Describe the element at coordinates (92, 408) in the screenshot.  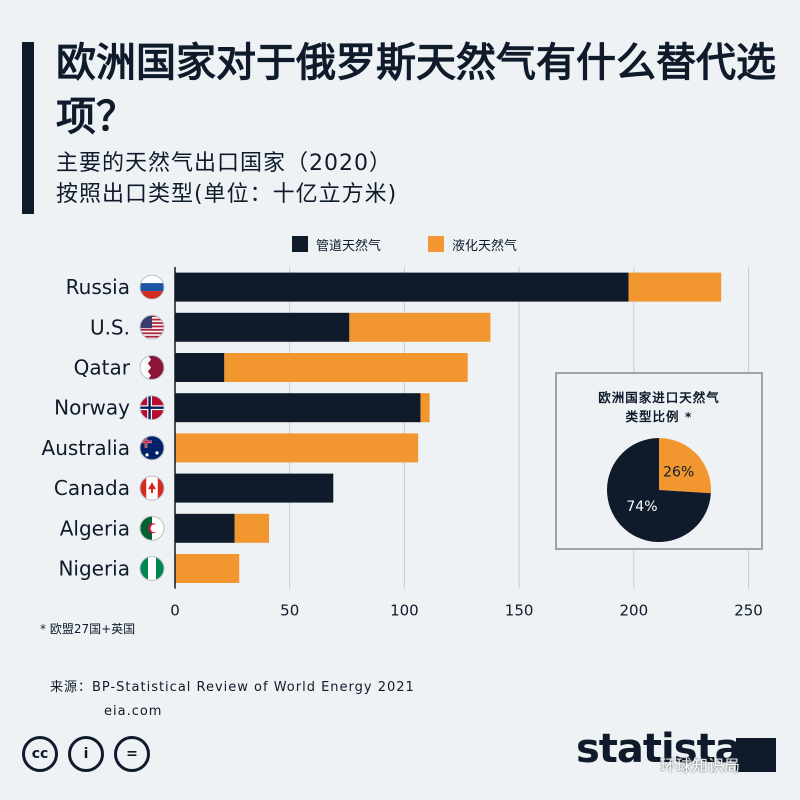
I see `category-label: Norway` at that location.